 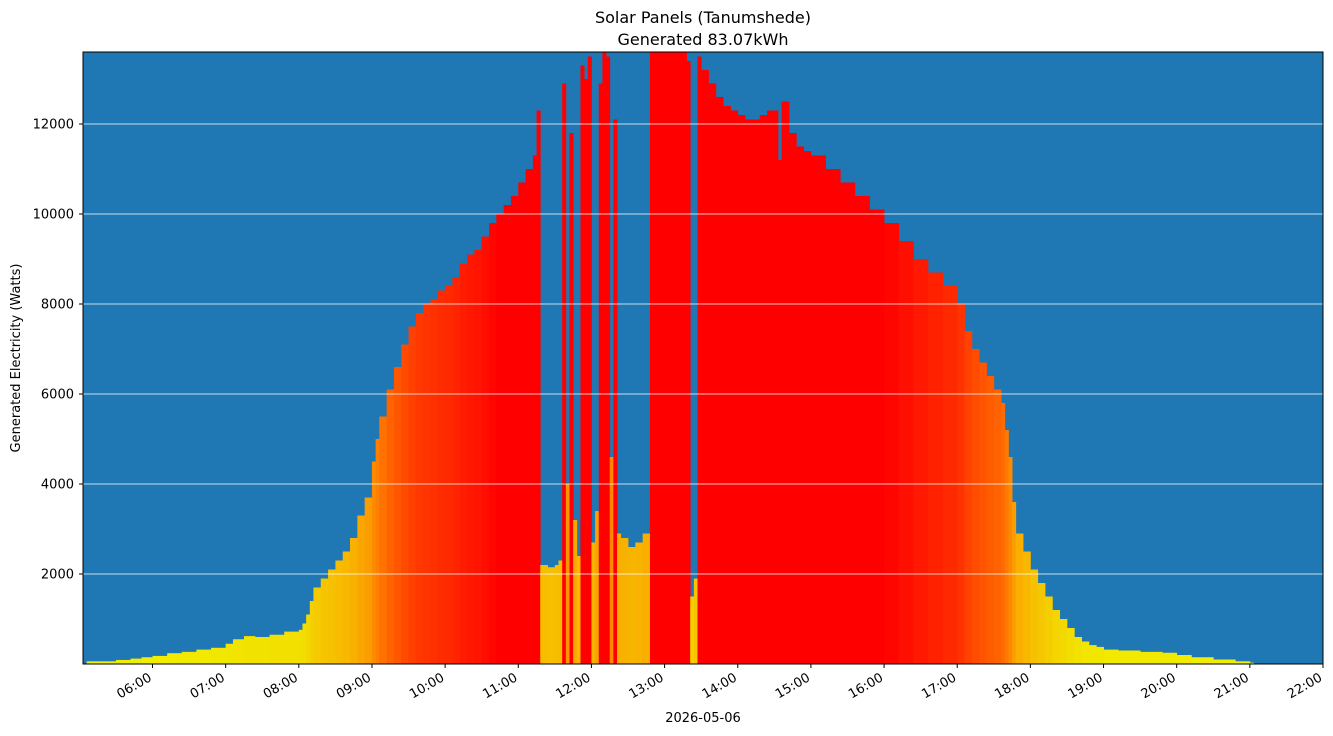 I want to click on y-tick-label: 8000, so click(x=57, y=305).